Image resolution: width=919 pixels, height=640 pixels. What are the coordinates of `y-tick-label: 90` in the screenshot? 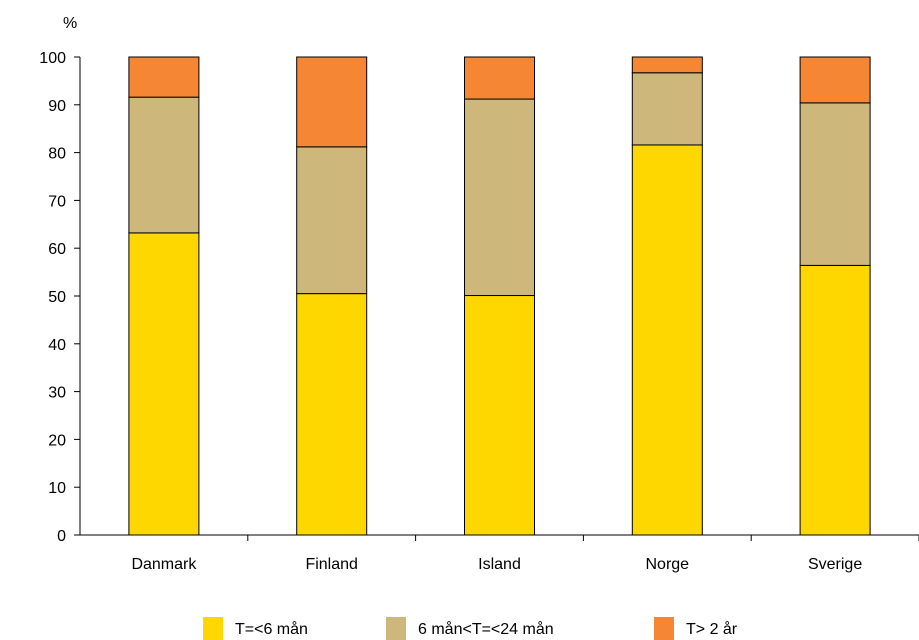 It's located at (57, 106).